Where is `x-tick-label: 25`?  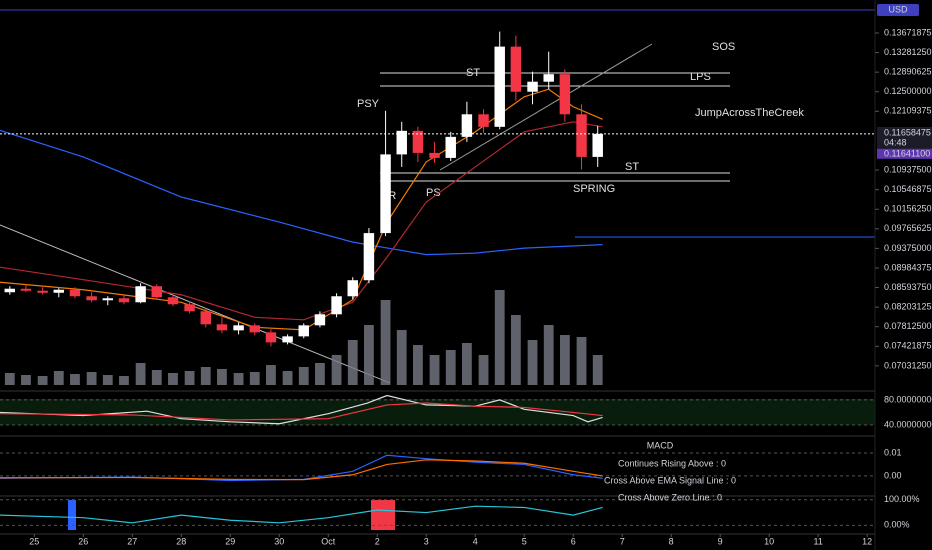 x-tick-label: 25 is located at coordinates (34, 541).